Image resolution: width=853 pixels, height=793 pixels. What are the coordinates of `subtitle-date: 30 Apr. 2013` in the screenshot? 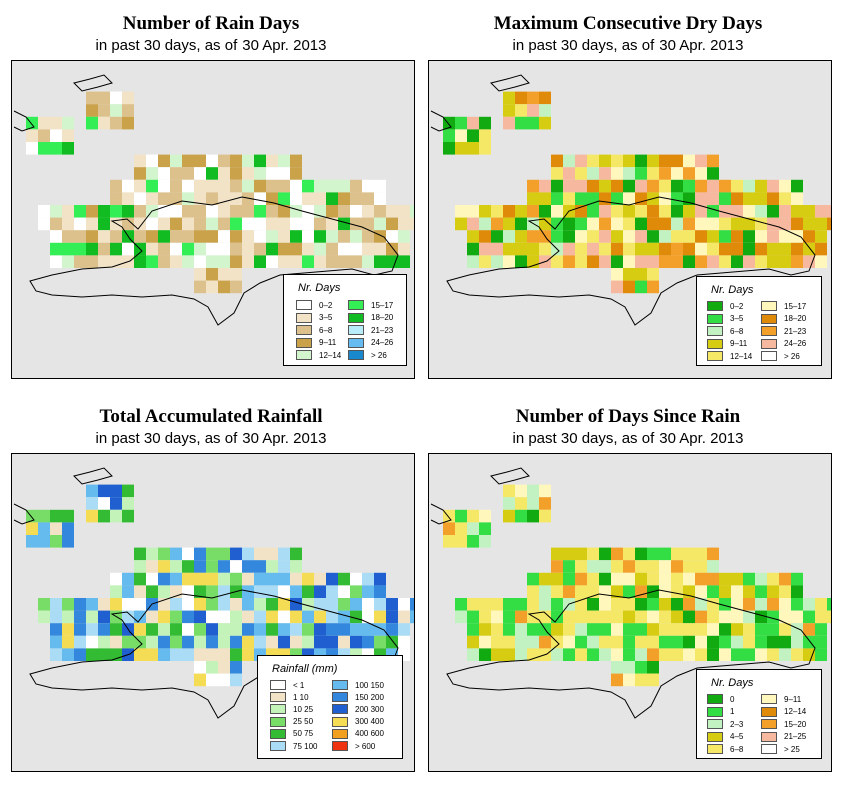 It's located at (284, 438).